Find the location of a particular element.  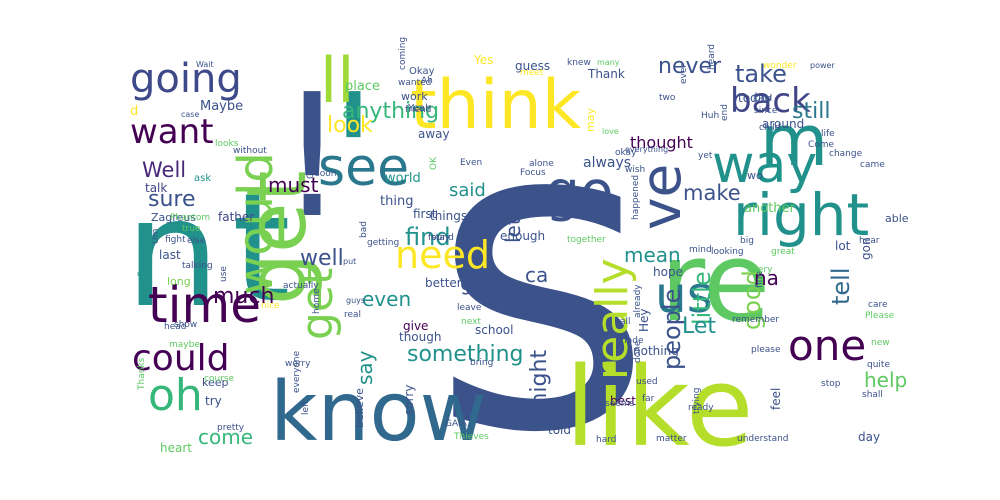

word-11: get is located at coordinates (277, 237).